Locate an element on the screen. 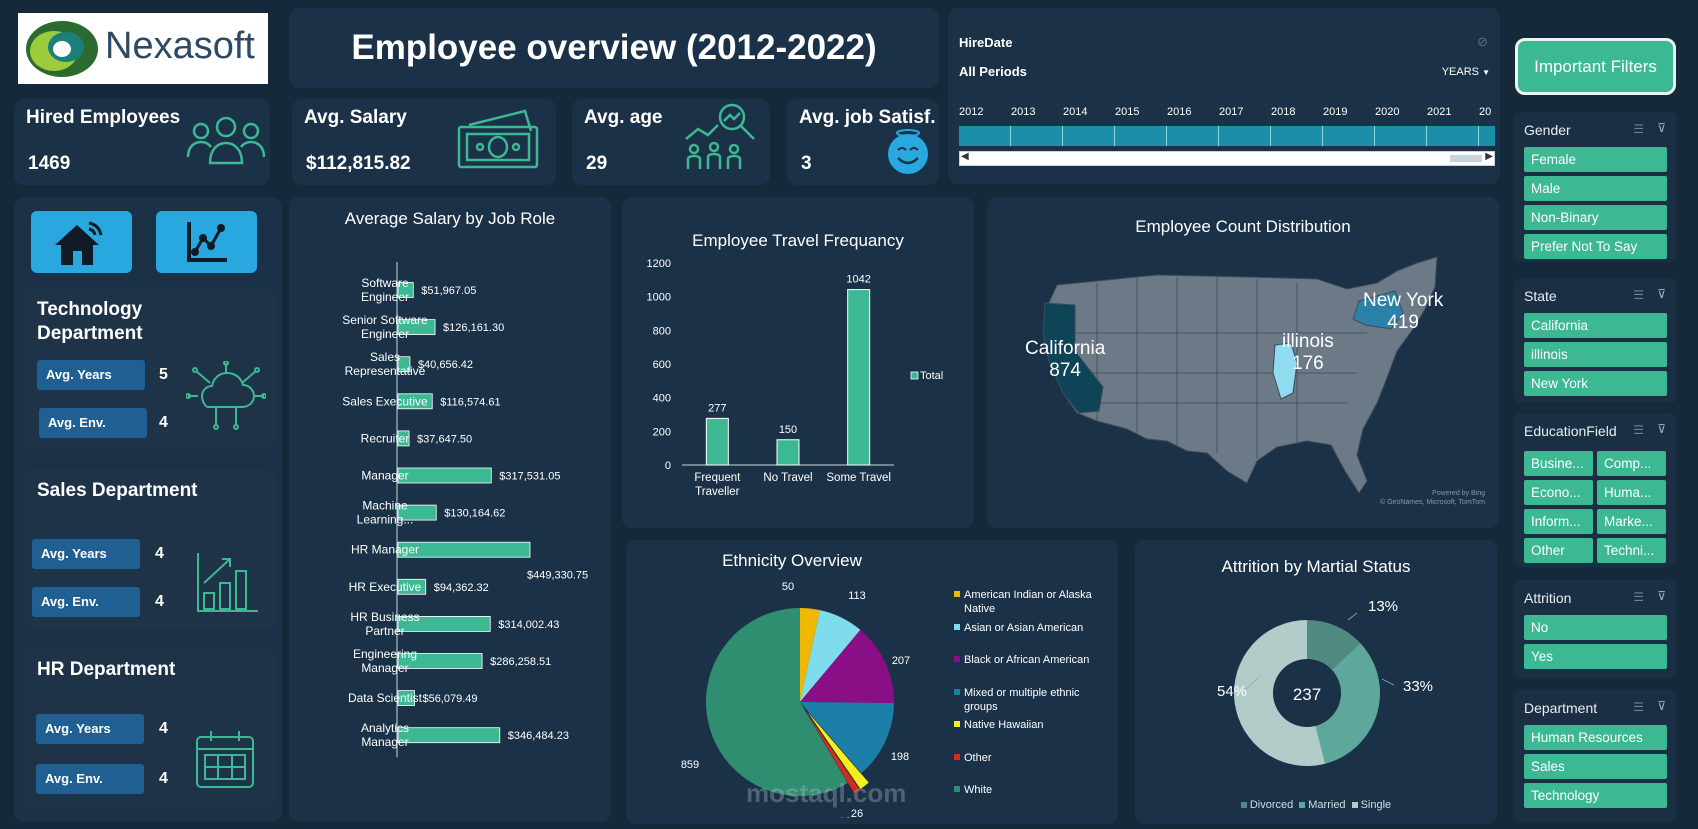  calendar-icon is located at coordinates (225, 759).